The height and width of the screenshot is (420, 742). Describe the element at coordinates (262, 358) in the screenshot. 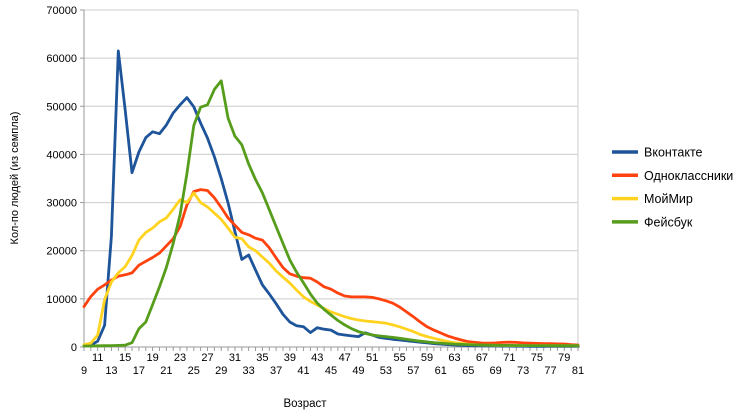

I see `x-tick-label: 35` at that location.